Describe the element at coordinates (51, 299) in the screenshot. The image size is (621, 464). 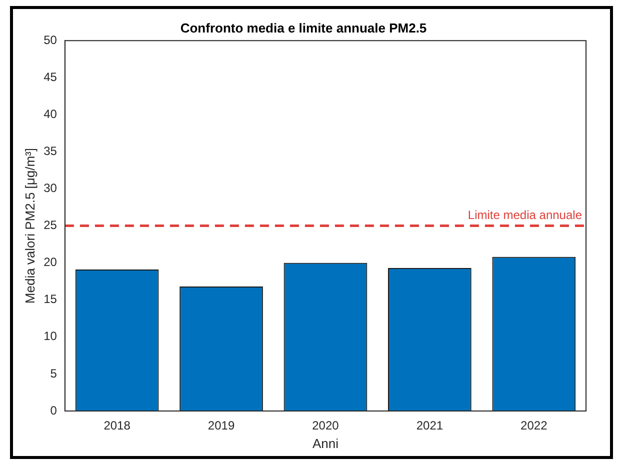
I see `y-tick-label: 15` at that location.